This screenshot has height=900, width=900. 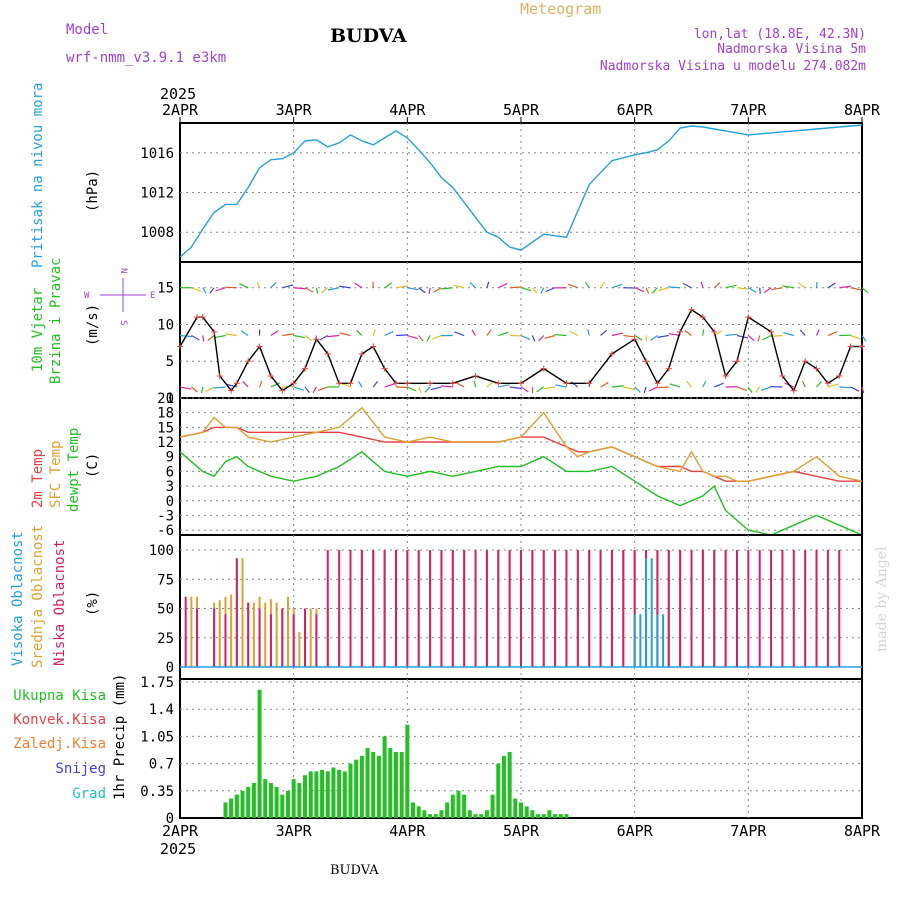 I want to click on pressure-panel: 1008 1012 1016, so click(x=501, y=192).